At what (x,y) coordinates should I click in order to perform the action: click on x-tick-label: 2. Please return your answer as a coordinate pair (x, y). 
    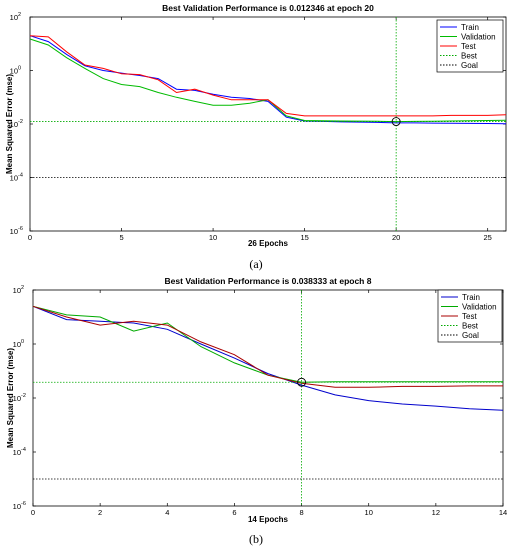
    Looking at the image, I should click on (100, 512).